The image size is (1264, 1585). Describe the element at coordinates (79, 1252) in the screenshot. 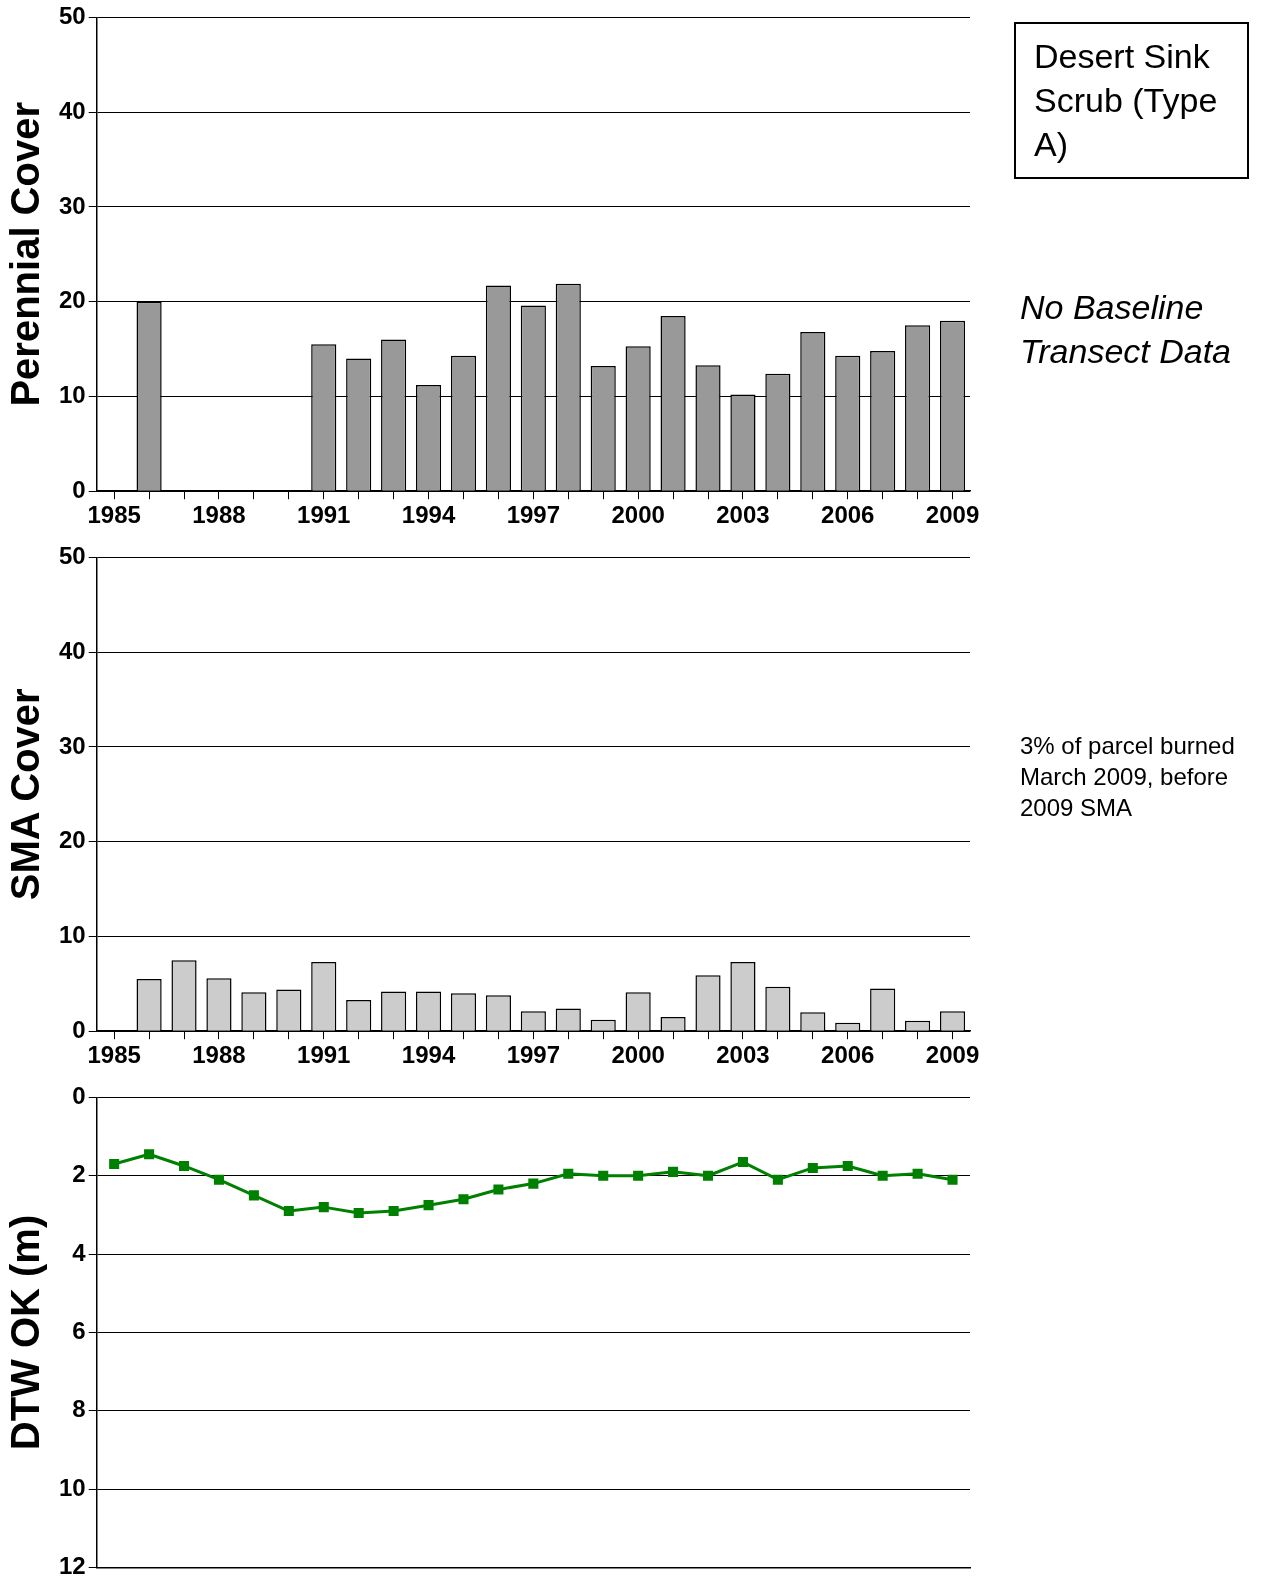

I see `y-tick-label: 4` at that location.